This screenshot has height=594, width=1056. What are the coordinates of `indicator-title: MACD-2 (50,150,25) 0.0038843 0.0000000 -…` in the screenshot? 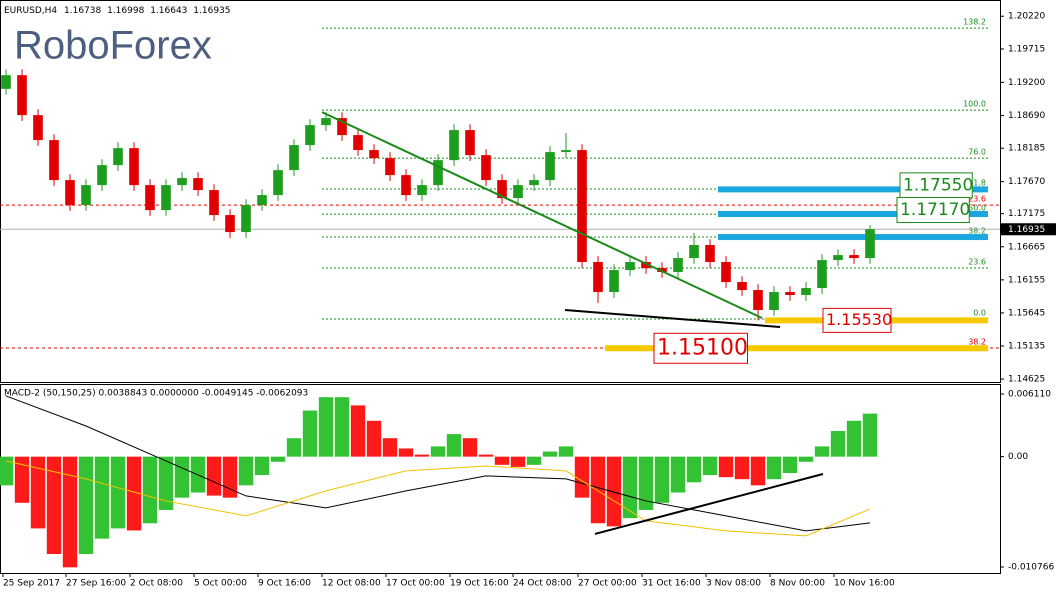 It's located at (156, 394).